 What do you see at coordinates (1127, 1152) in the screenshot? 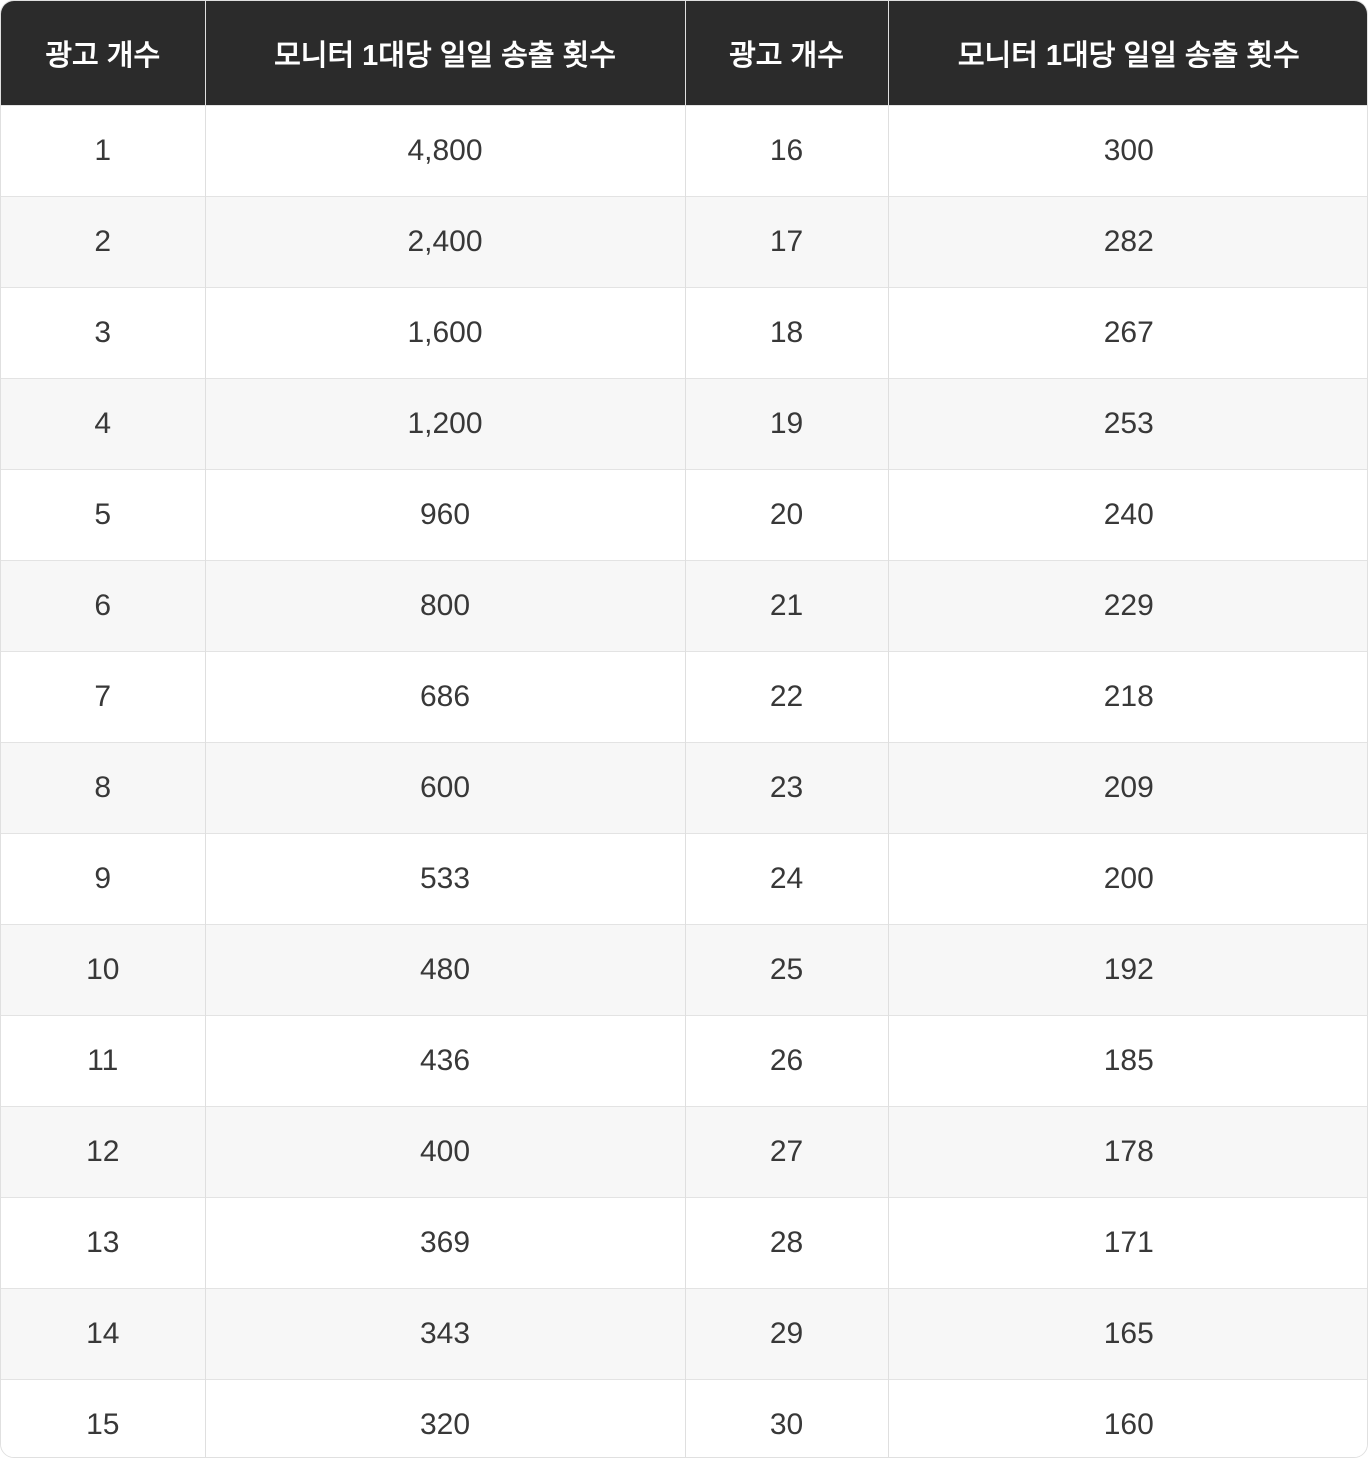
I see `broadcast-count-cell: 178` at bounding box center [1127, 1152].